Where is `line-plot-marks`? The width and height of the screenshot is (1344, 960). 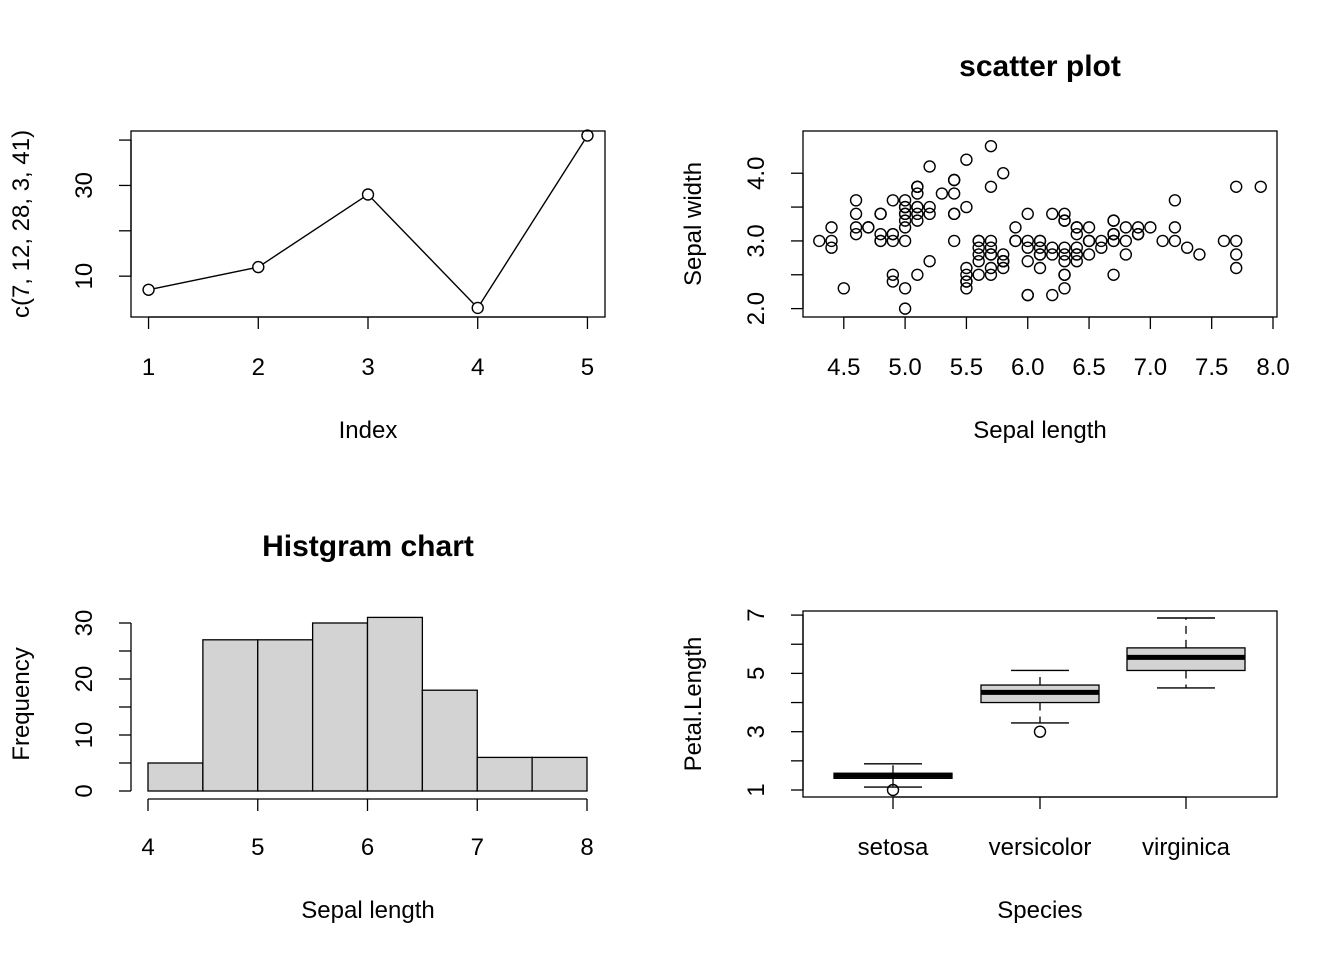
line-plot-marks is located at coordinates (368, 222).